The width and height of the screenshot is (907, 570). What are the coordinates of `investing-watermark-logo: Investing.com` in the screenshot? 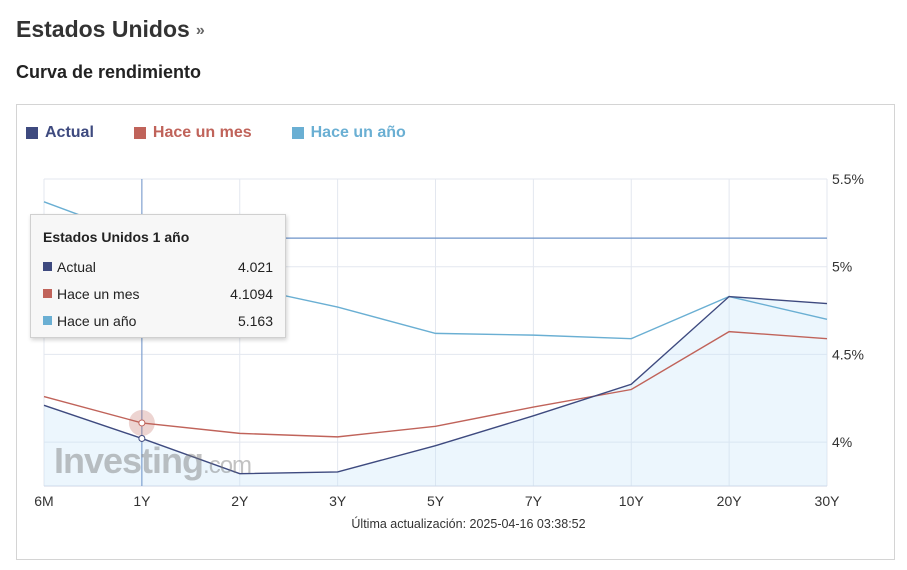 It's located at (153, 461).